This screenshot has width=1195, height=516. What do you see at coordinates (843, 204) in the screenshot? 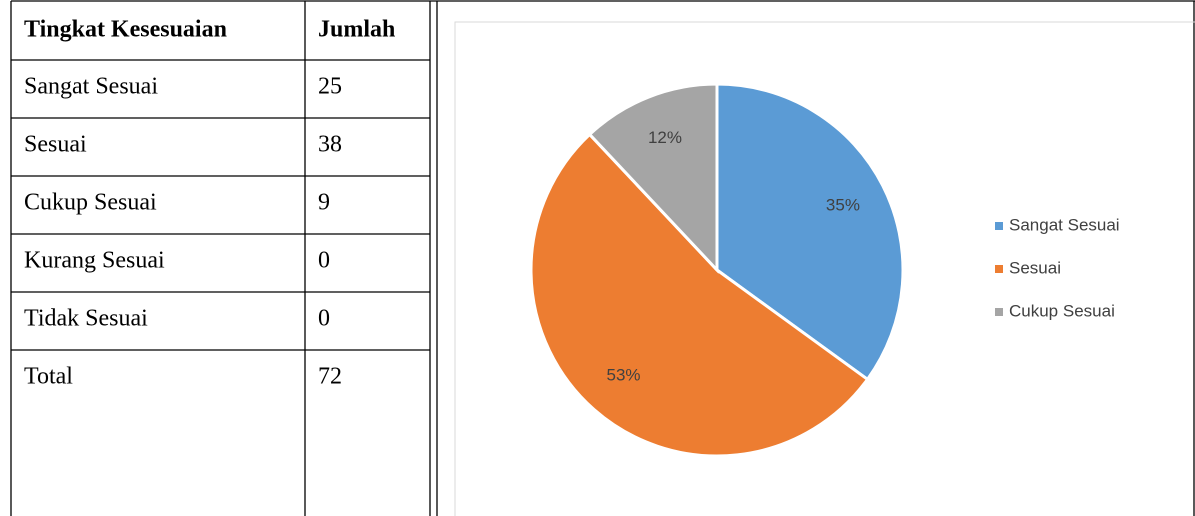
I see `data-label: 35%` at bounding box center [843, 204].